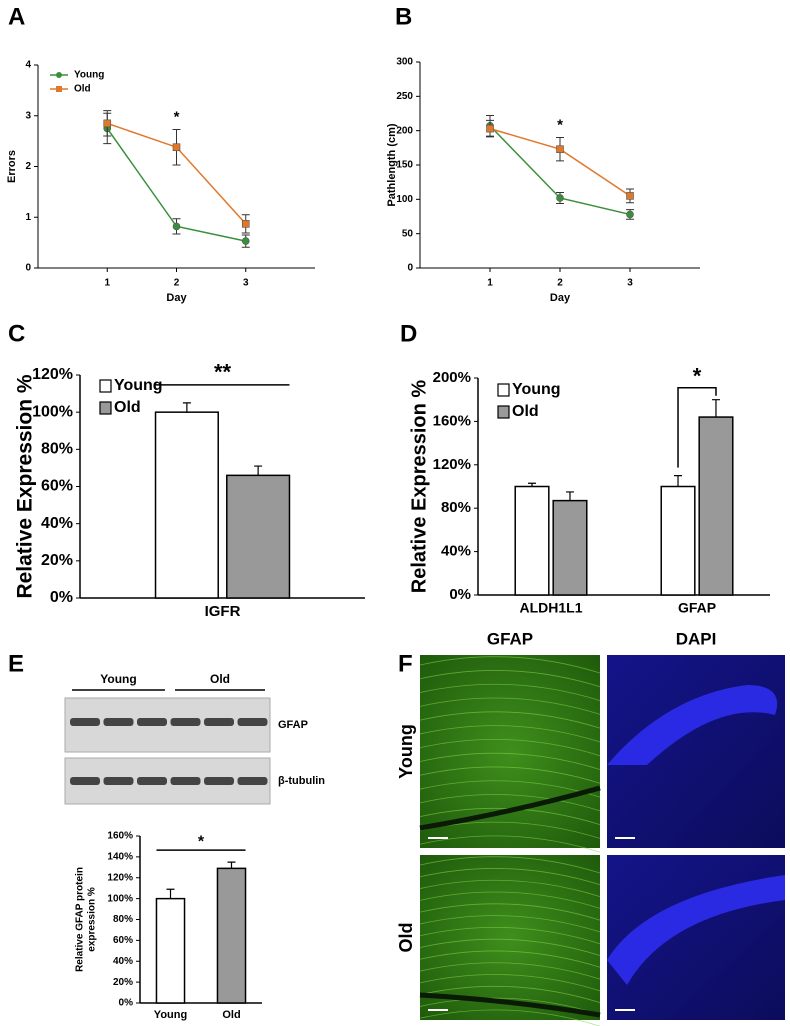 The image size is (790, 1026). What do you see at coordinates (123, 961) in the screenshot?
I see `y-tick-label: 40%` at bounding box center [123, 961].